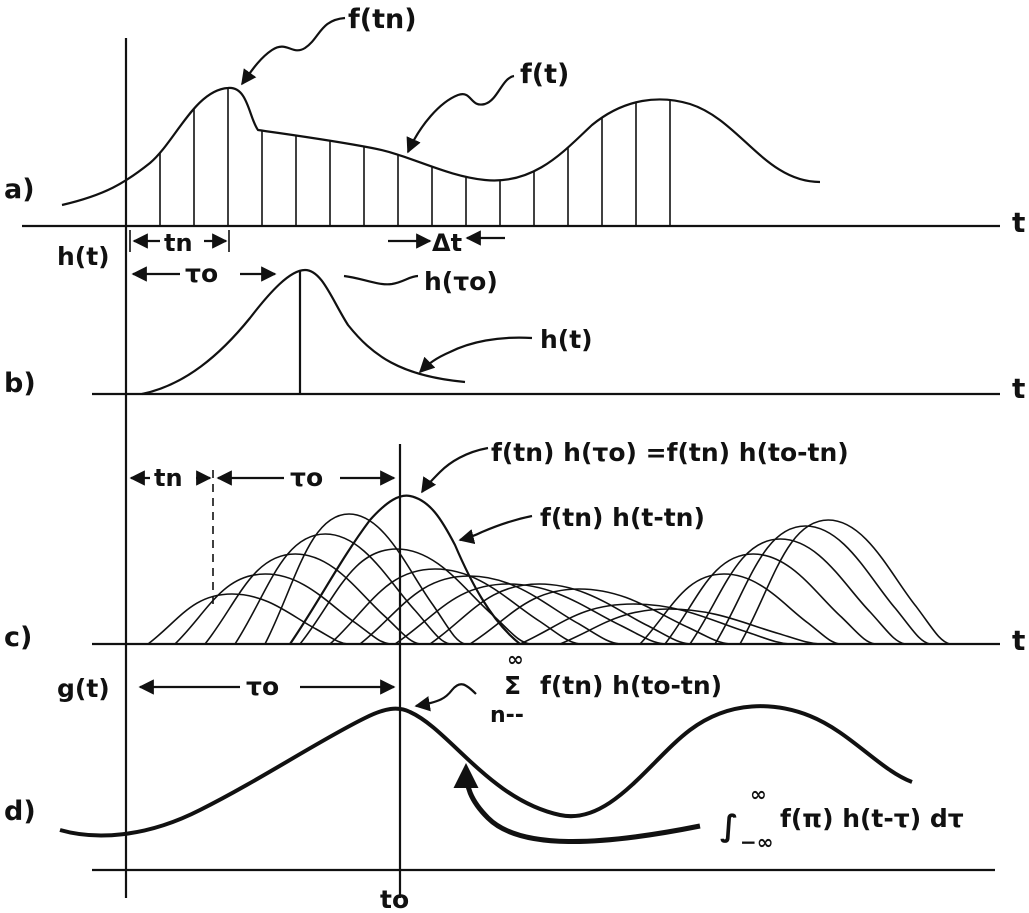 Image resolution: width=1029 pixels, height=913 pixels. What do you see at coordinates (415, 157) in the screenshot?
I see `sample-lines` at bounding box center [415, 157].